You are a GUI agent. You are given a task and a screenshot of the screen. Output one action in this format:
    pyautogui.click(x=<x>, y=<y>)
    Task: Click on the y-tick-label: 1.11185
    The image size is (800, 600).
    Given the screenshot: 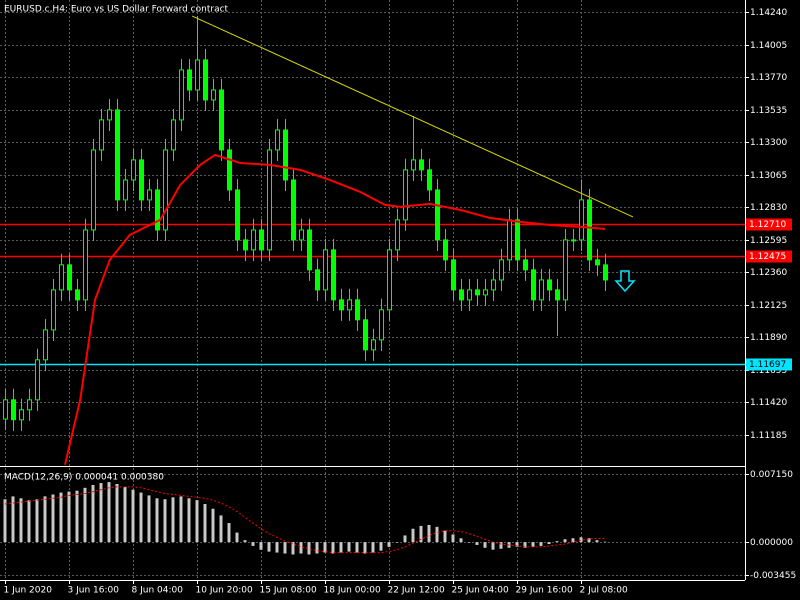 What is the action you would take?
    pyautogui.click(x=768, y=436)
    